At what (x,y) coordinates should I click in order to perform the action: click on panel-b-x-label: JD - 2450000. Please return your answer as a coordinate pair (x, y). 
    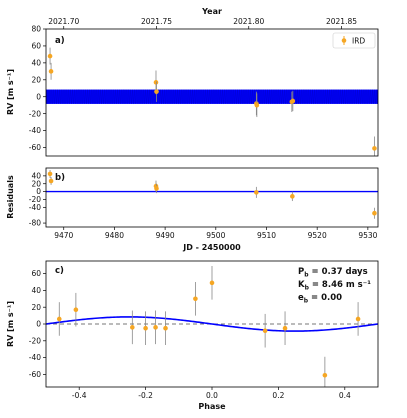
    Looking at the image, I should click on (211, 247).